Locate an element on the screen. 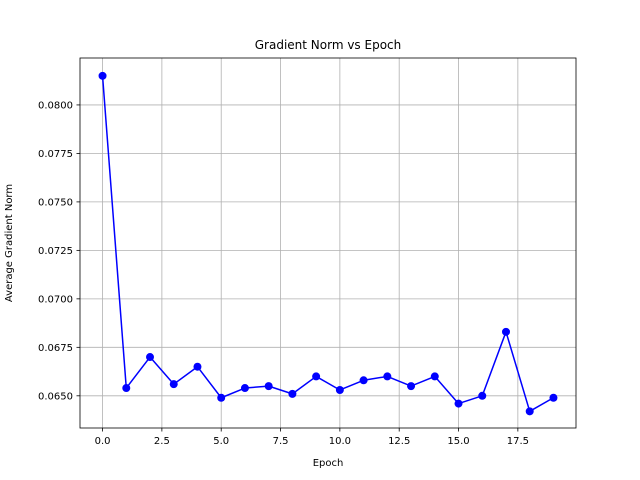 The image size is (640, 480). y-tick-label: 0.0700 is located at coordinates (55, 299).